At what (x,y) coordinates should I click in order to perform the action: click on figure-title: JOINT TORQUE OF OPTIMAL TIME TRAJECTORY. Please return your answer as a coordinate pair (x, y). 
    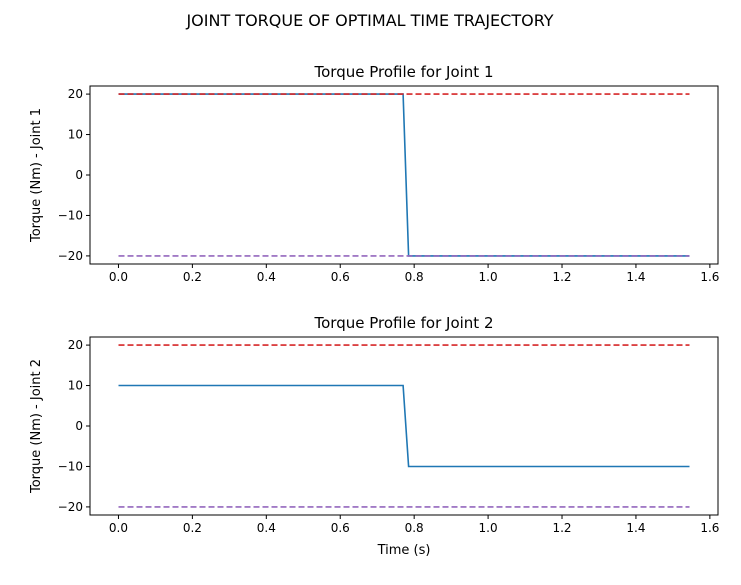
    Looking at the image, I should click on (369, 20).